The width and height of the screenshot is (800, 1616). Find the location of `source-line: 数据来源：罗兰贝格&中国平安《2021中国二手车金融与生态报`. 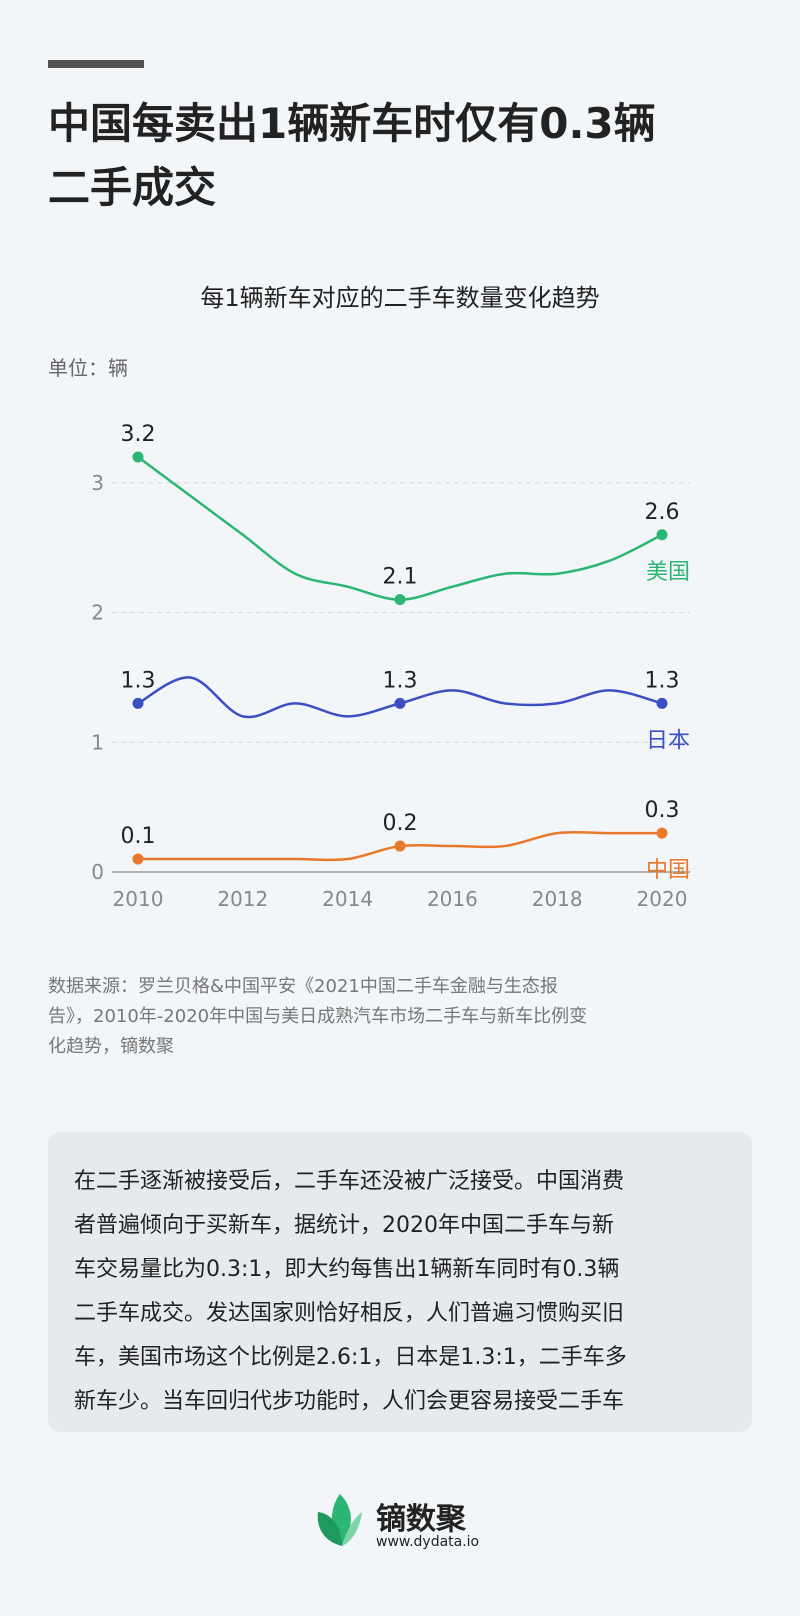

source-line: 数据来源：罗兰贝格&中国平安《2021中国二手车金融与生态报 is located at coordinates (303, 986).